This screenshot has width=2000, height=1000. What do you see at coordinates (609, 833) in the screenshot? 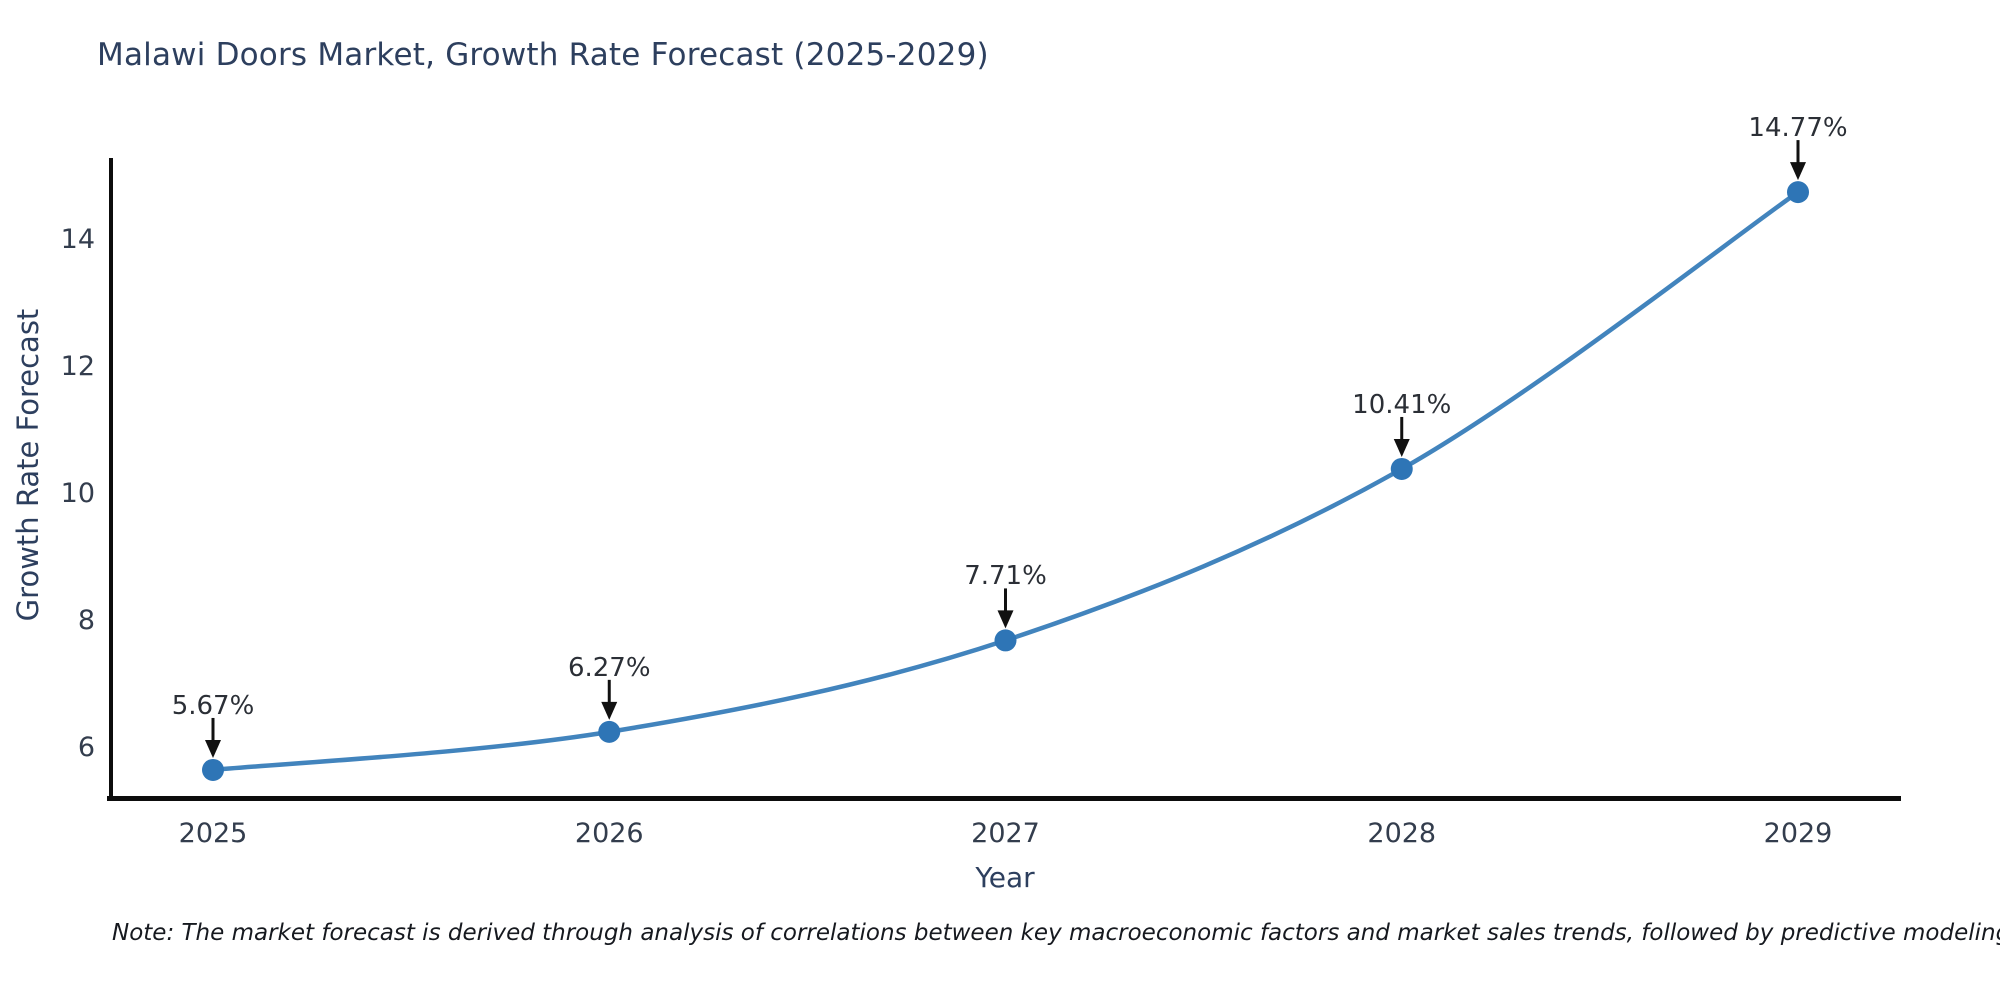
I see `x-tick-2026: 2026` at bounding box center [609, 833].